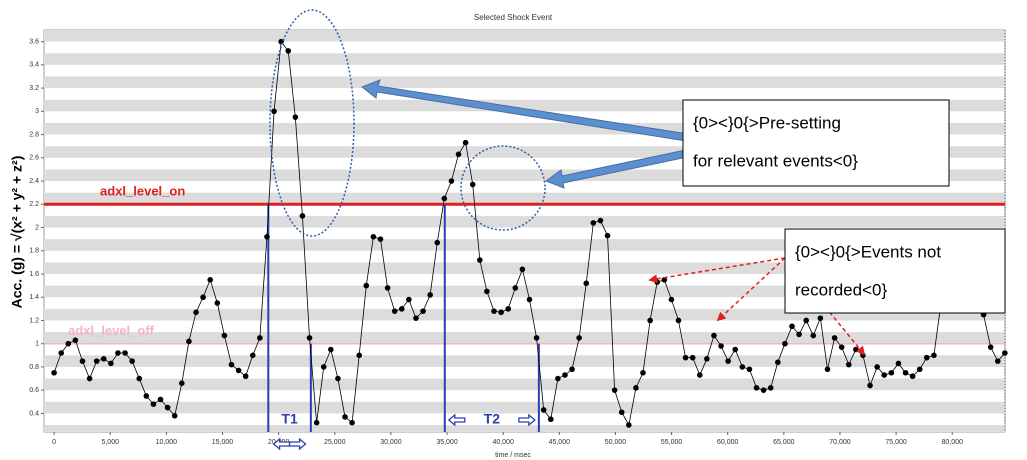 The height and width of the screenshot is (460, 1027). Describe the element at coordinates (816, 143) in the screenshot. I see `callout-box` at that location.